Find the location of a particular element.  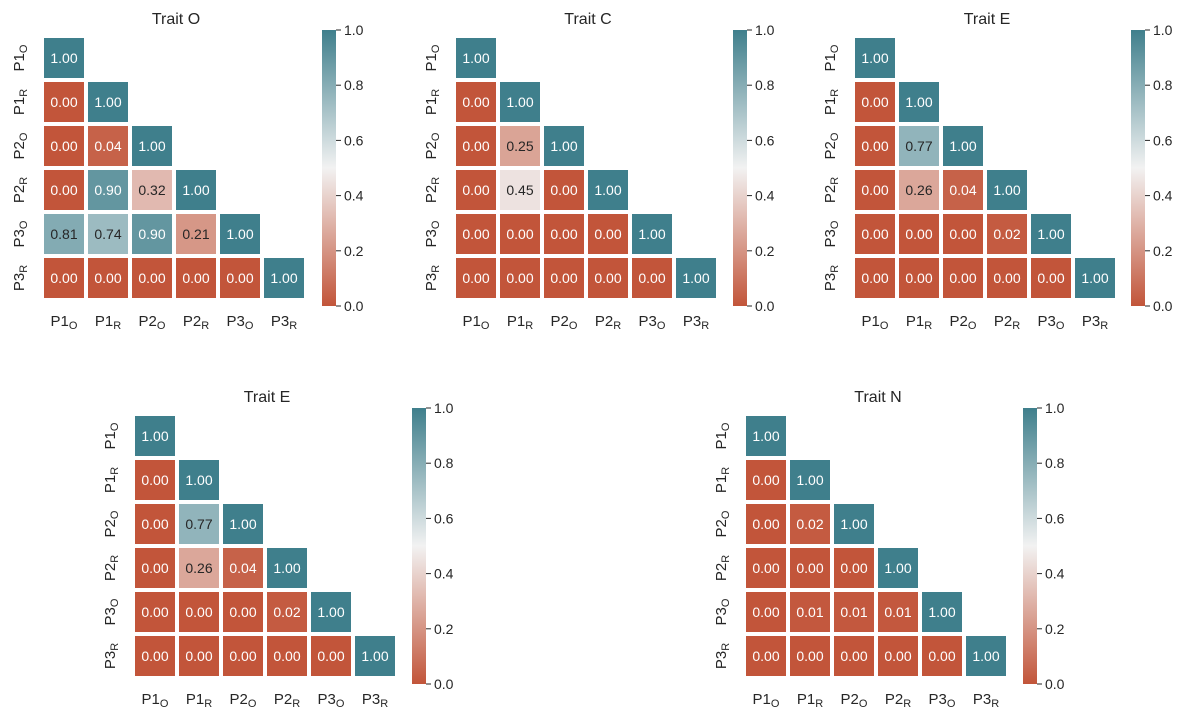

x-tick-label: P2R is located at coordinates (1007, 322).